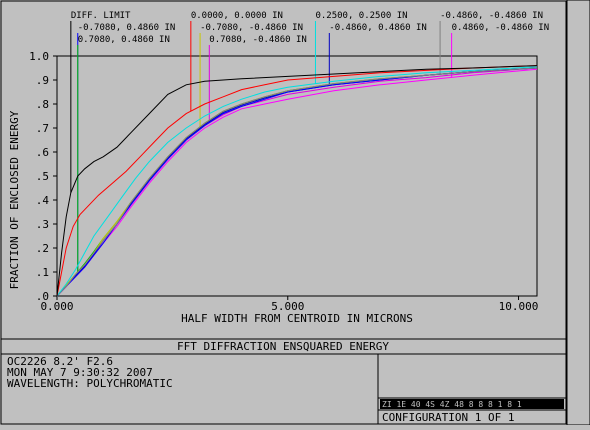  I want to click on y-tick-label: .5, so click(42, 176).